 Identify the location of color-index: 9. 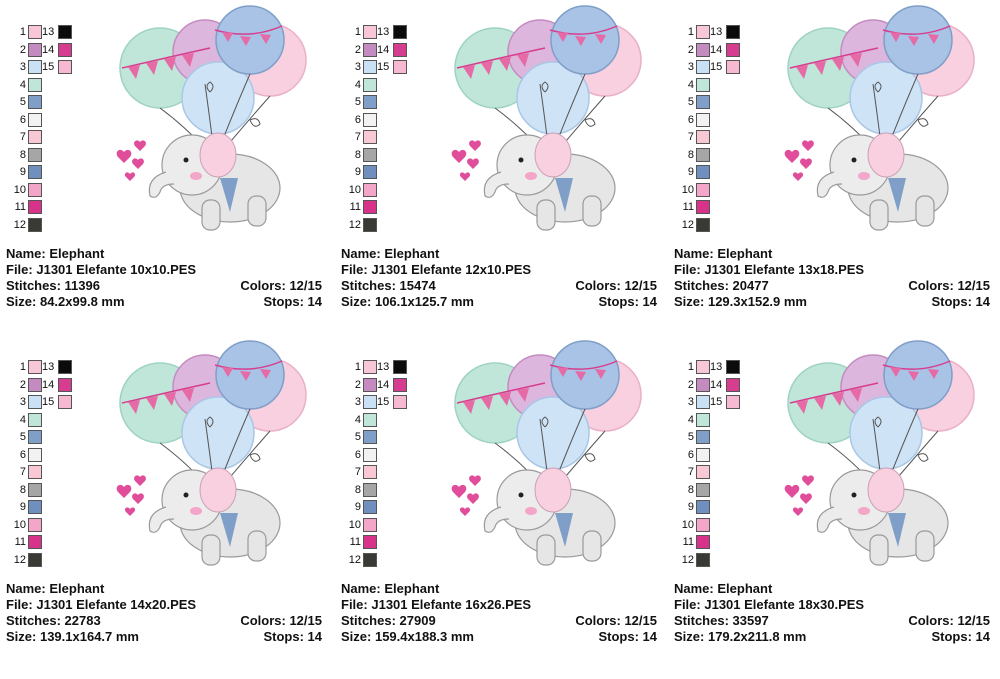
(690, 172).